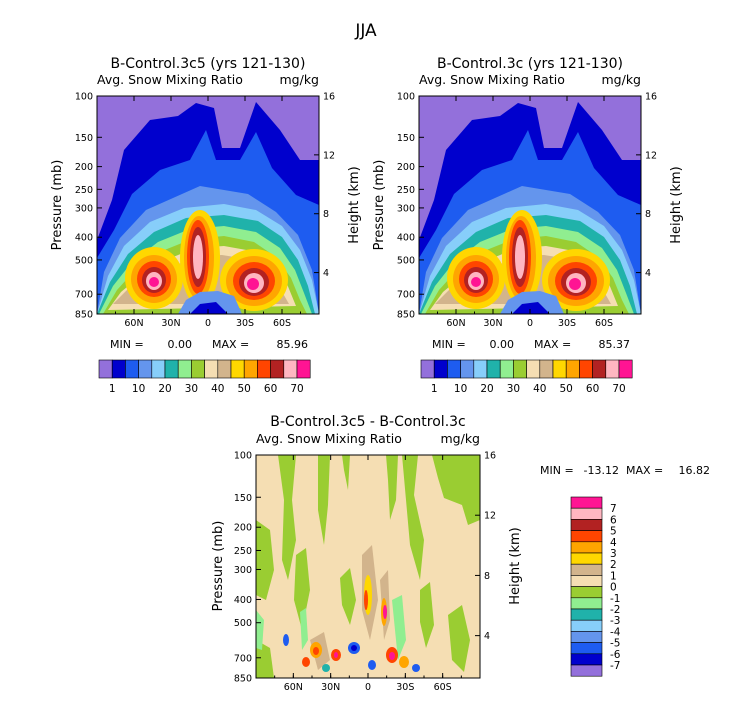 The width and height of the screenshot is (733, 703). I want to click on colorbar-tick-label: -7, so click(615, 666).